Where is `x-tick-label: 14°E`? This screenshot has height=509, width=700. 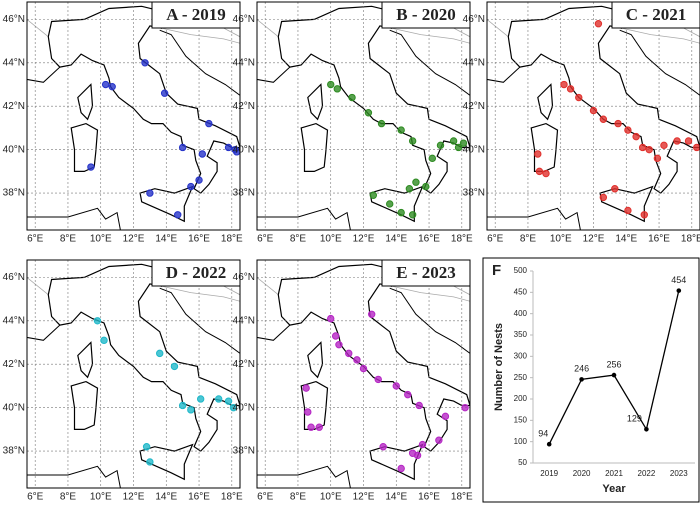
x-tick-label: 14°E is located at coordinates (396, 497).